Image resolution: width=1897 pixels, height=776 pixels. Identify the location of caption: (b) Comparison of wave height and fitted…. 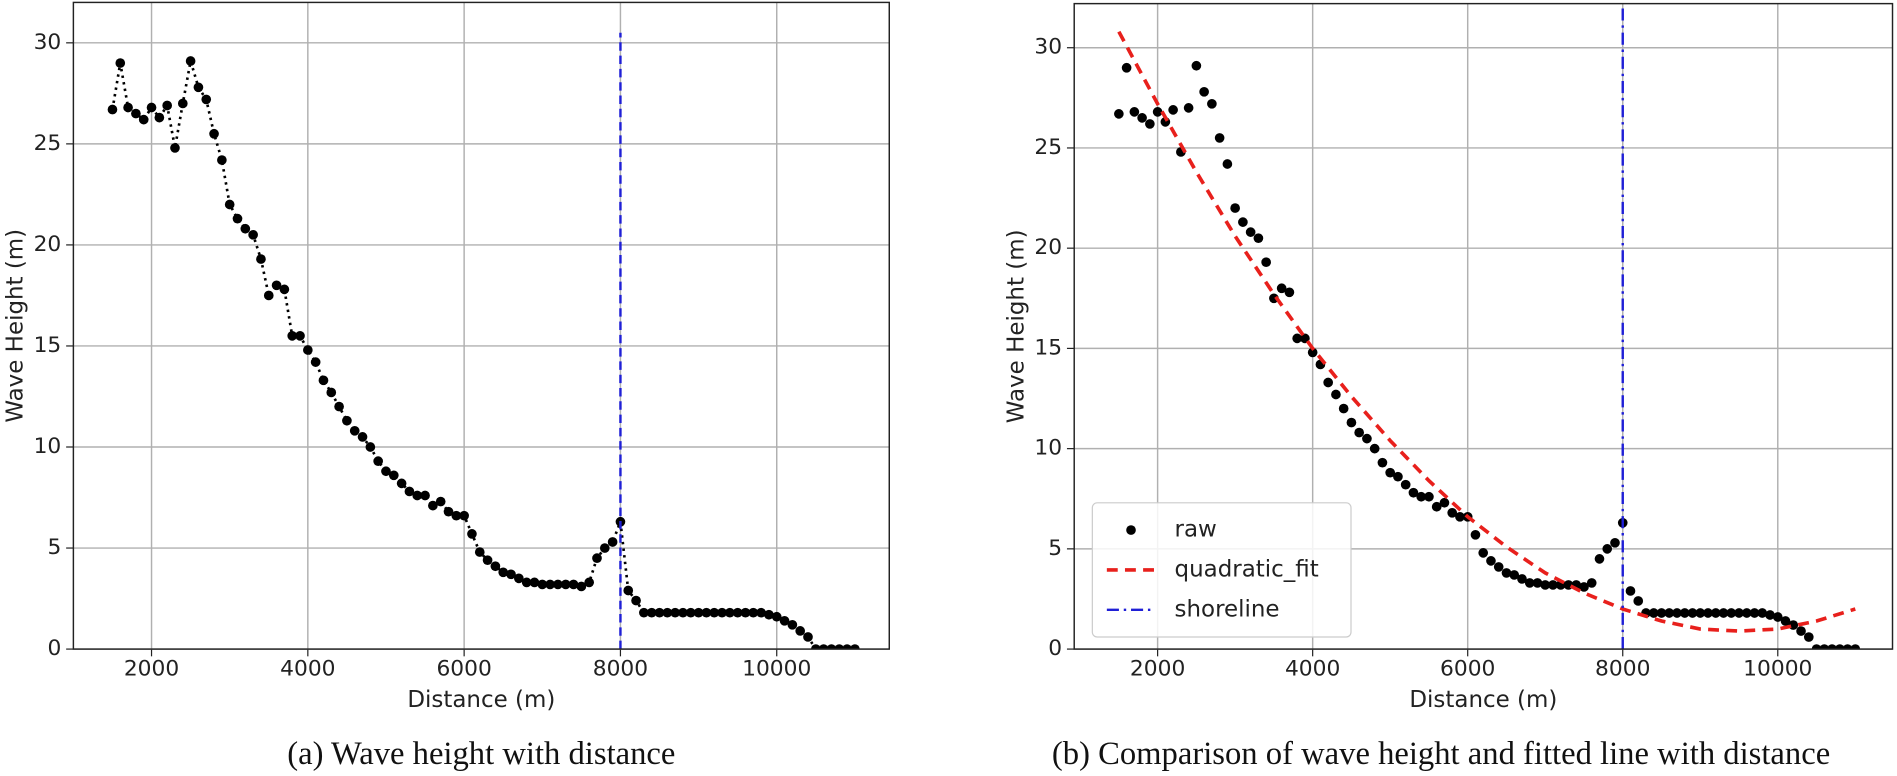
(1441, 754).